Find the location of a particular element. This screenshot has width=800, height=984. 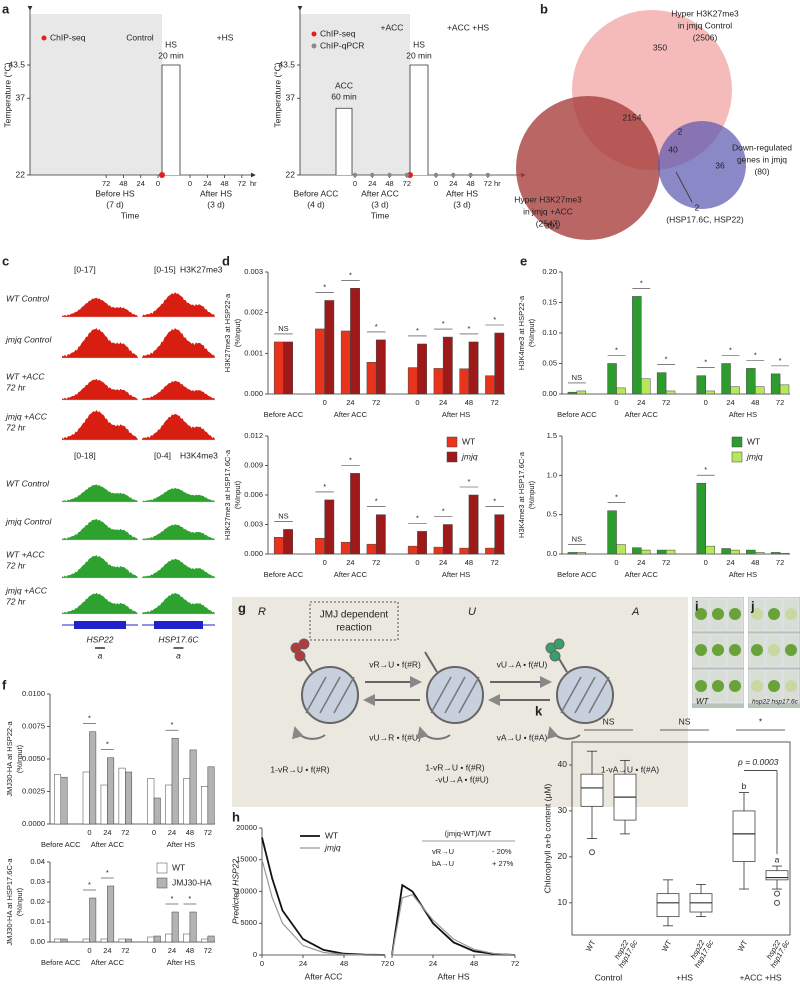

venn-acc is located at coordinates (588, 168).